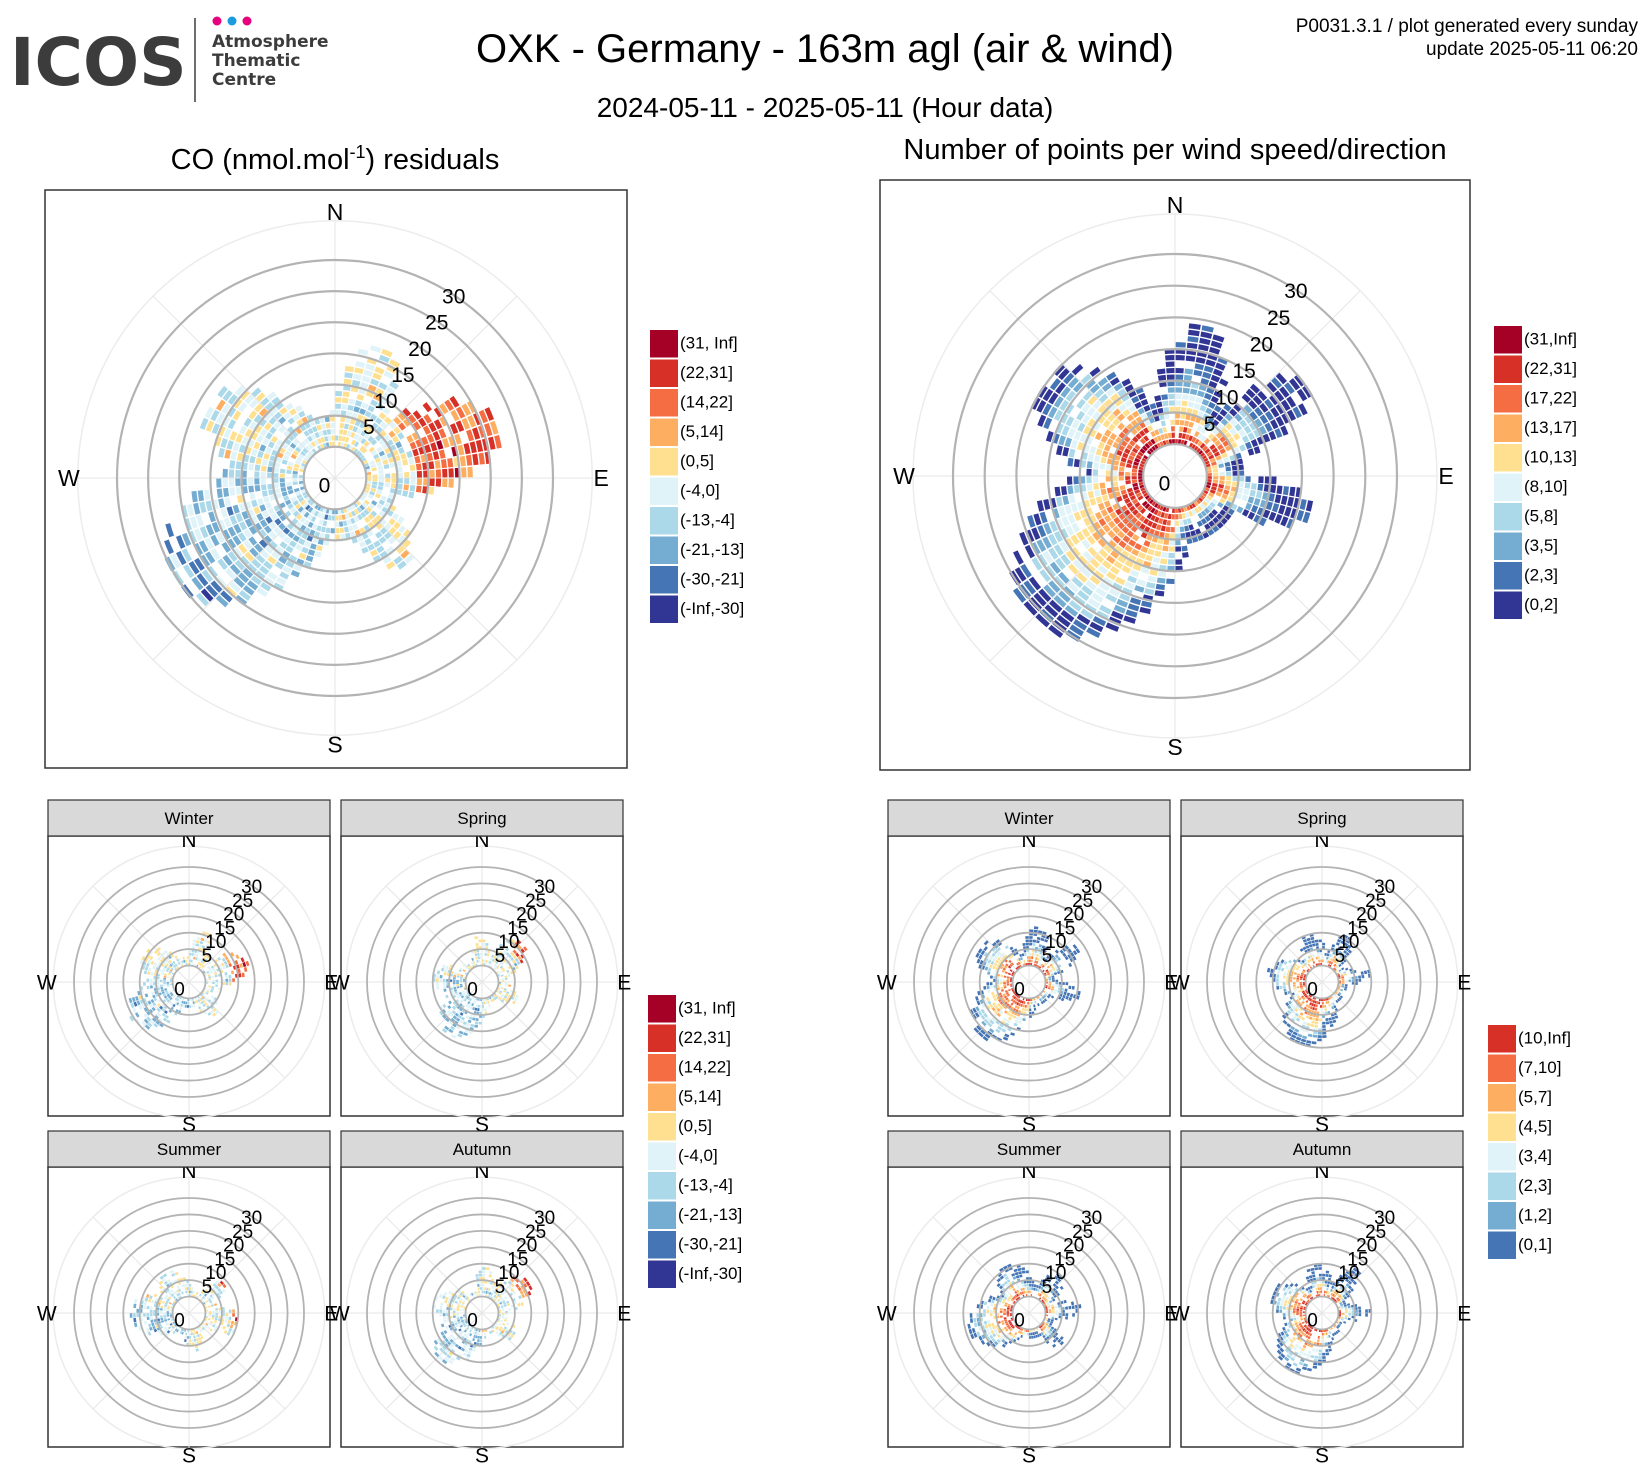 The width and height of the screenshot is (1650, 1475). What do you see at coordinates (887, 1313) in the screenshot?
I see `compass-w-label: W` at bounding box center [887, 1313].